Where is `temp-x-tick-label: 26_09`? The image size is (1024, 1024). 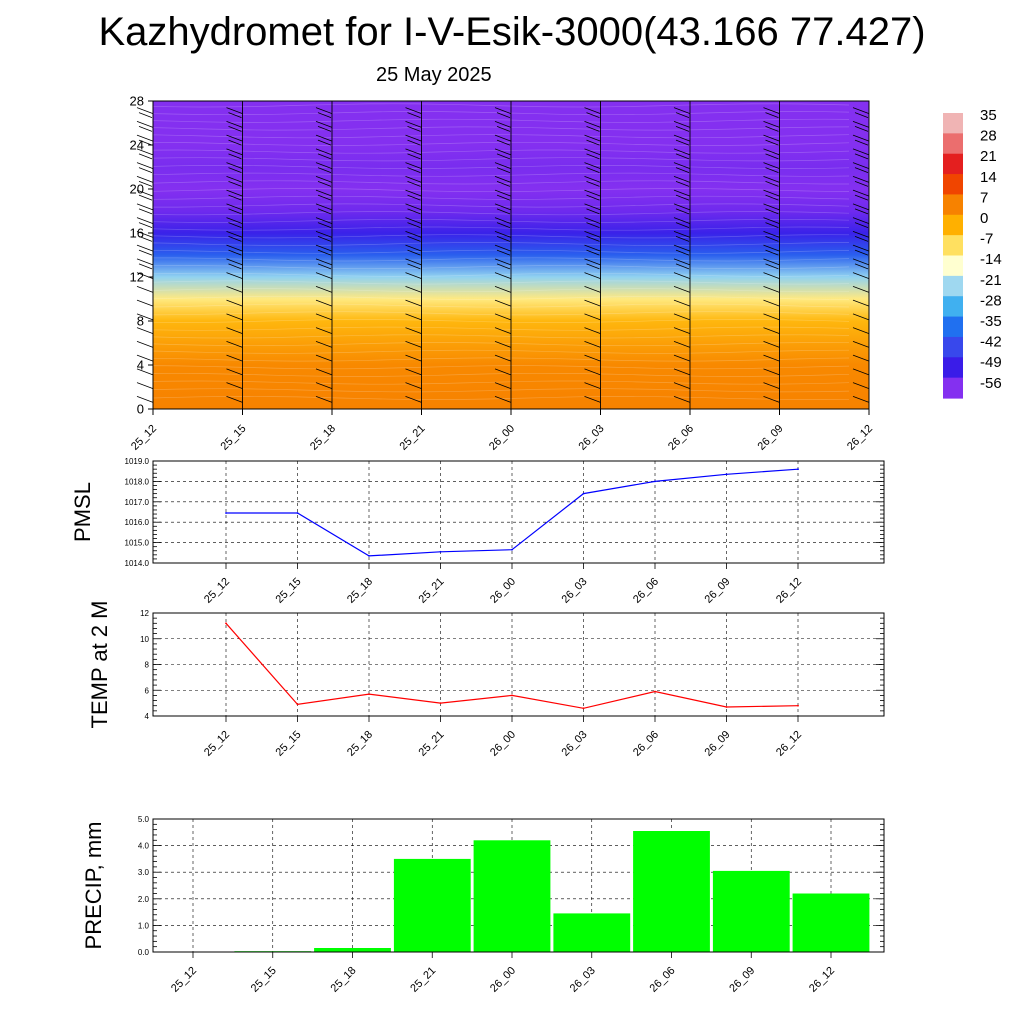 temp-x-tick-label: 26_09 is located at coordinates (718, 744).